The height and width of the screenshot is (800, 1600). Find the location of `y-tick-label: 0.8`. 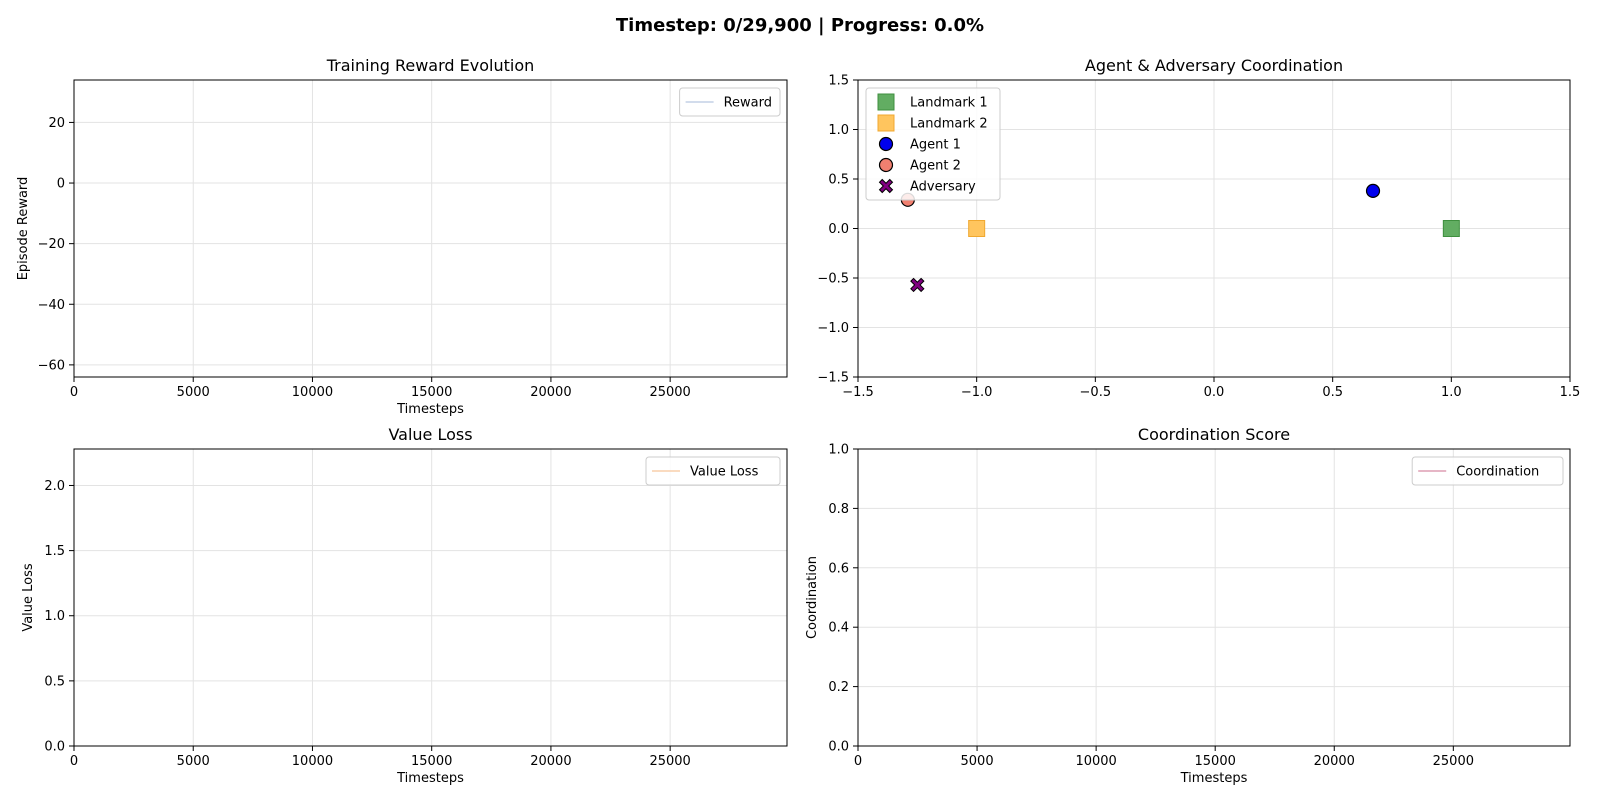

y-tick-label: 0.8 is located at coordinates (838, 509).